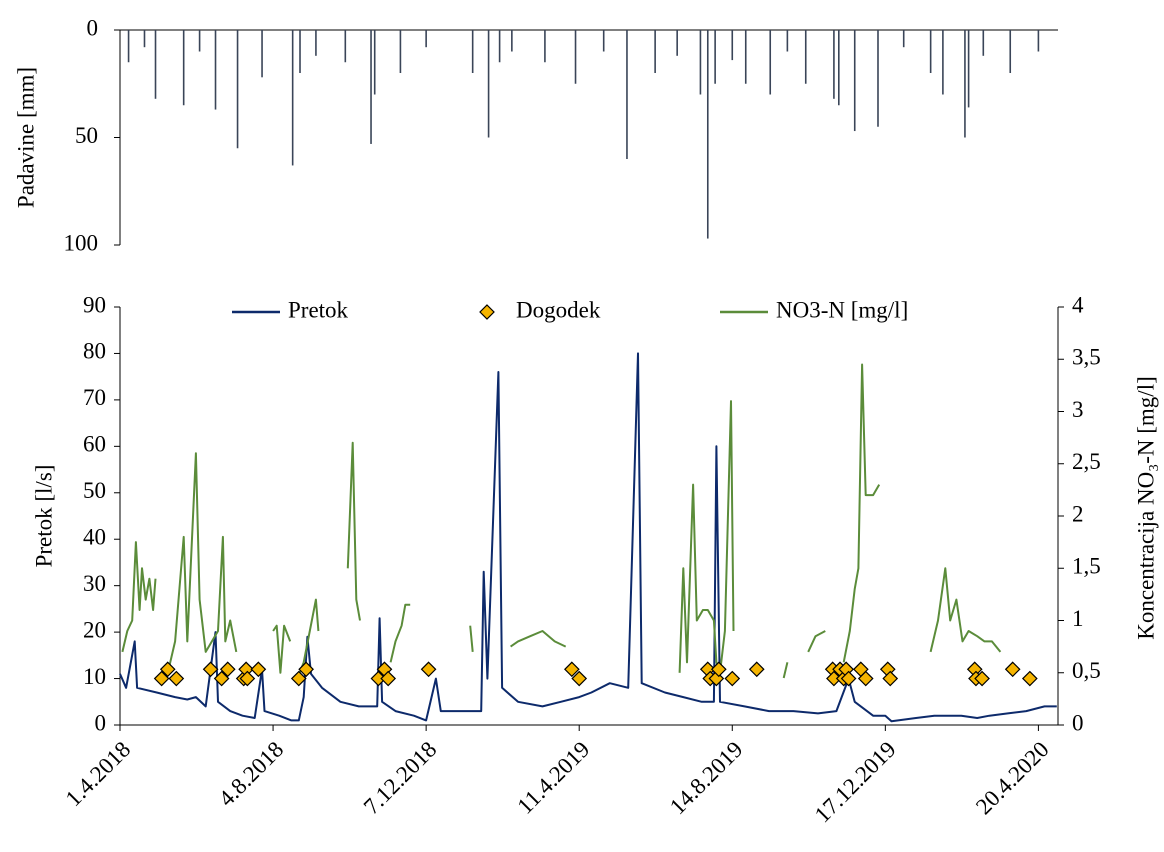  I want to click on y2-tick-label: 3,5, so click(1086, 357).